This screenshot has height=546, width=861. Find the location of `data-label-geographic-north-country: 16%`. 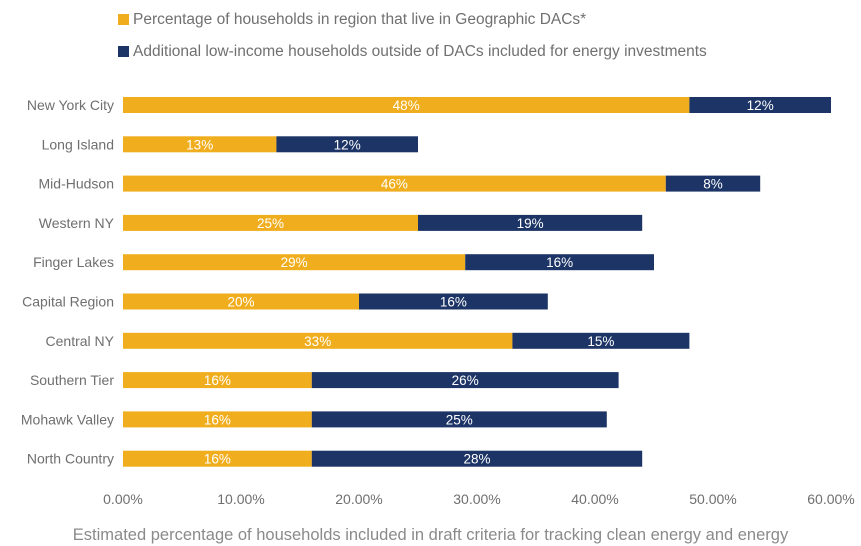

data-label-geographic-north-country: 16% is located at coordinates (217, 459).